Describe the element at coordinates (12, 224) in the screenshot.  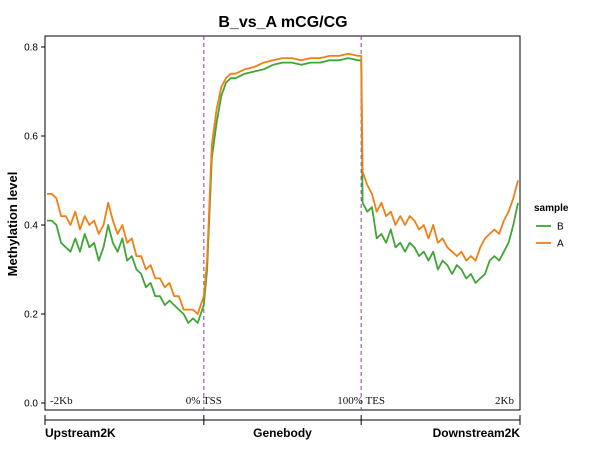
I see `y-axis-title: Methylation level` at that location.